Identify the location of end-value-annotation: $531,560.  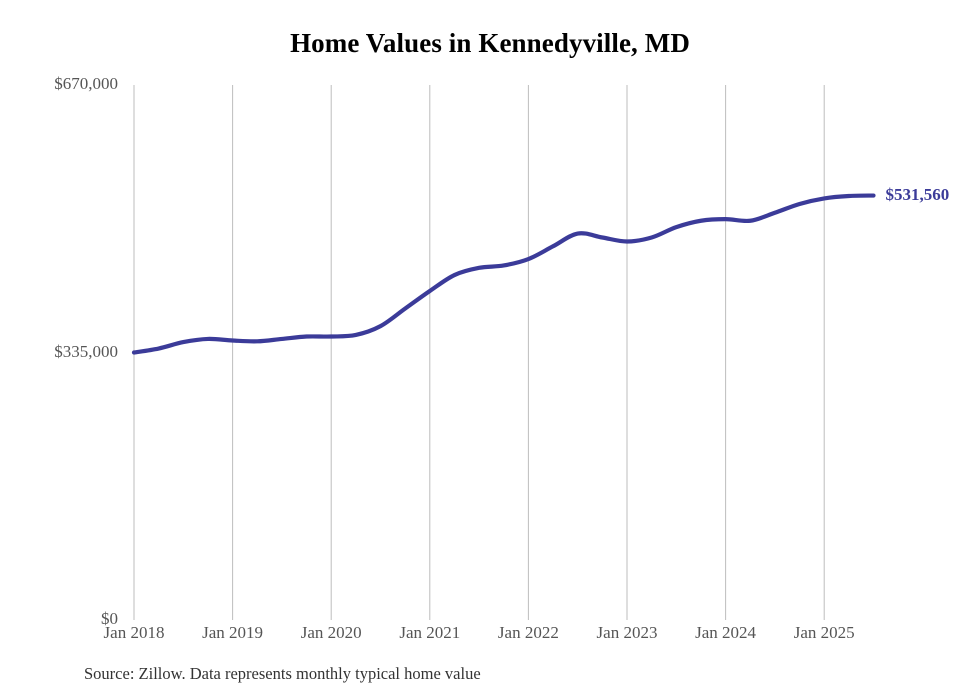
(917, 194).